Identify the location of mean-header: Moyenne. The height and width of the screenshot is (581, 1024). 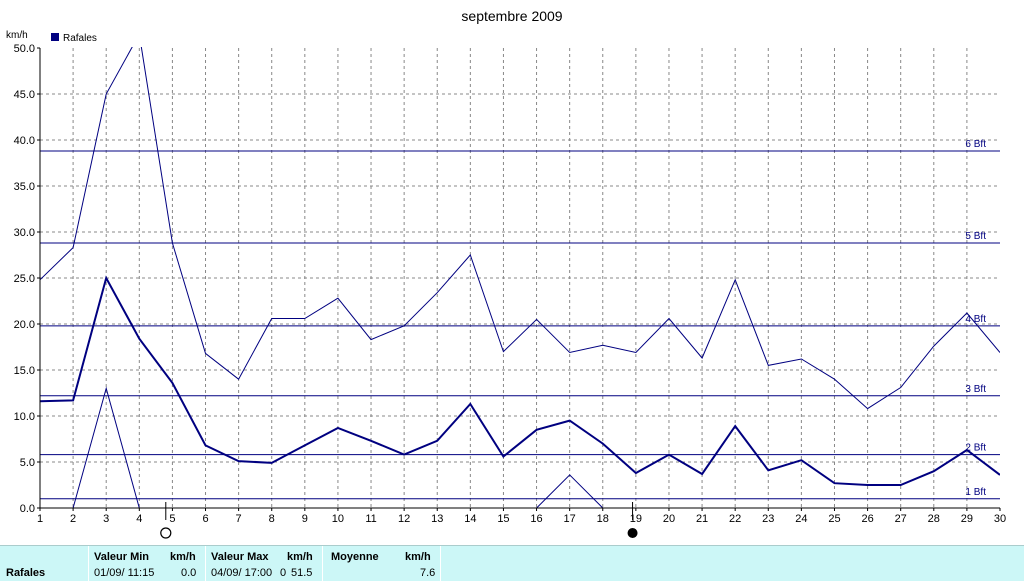
(355, 557).